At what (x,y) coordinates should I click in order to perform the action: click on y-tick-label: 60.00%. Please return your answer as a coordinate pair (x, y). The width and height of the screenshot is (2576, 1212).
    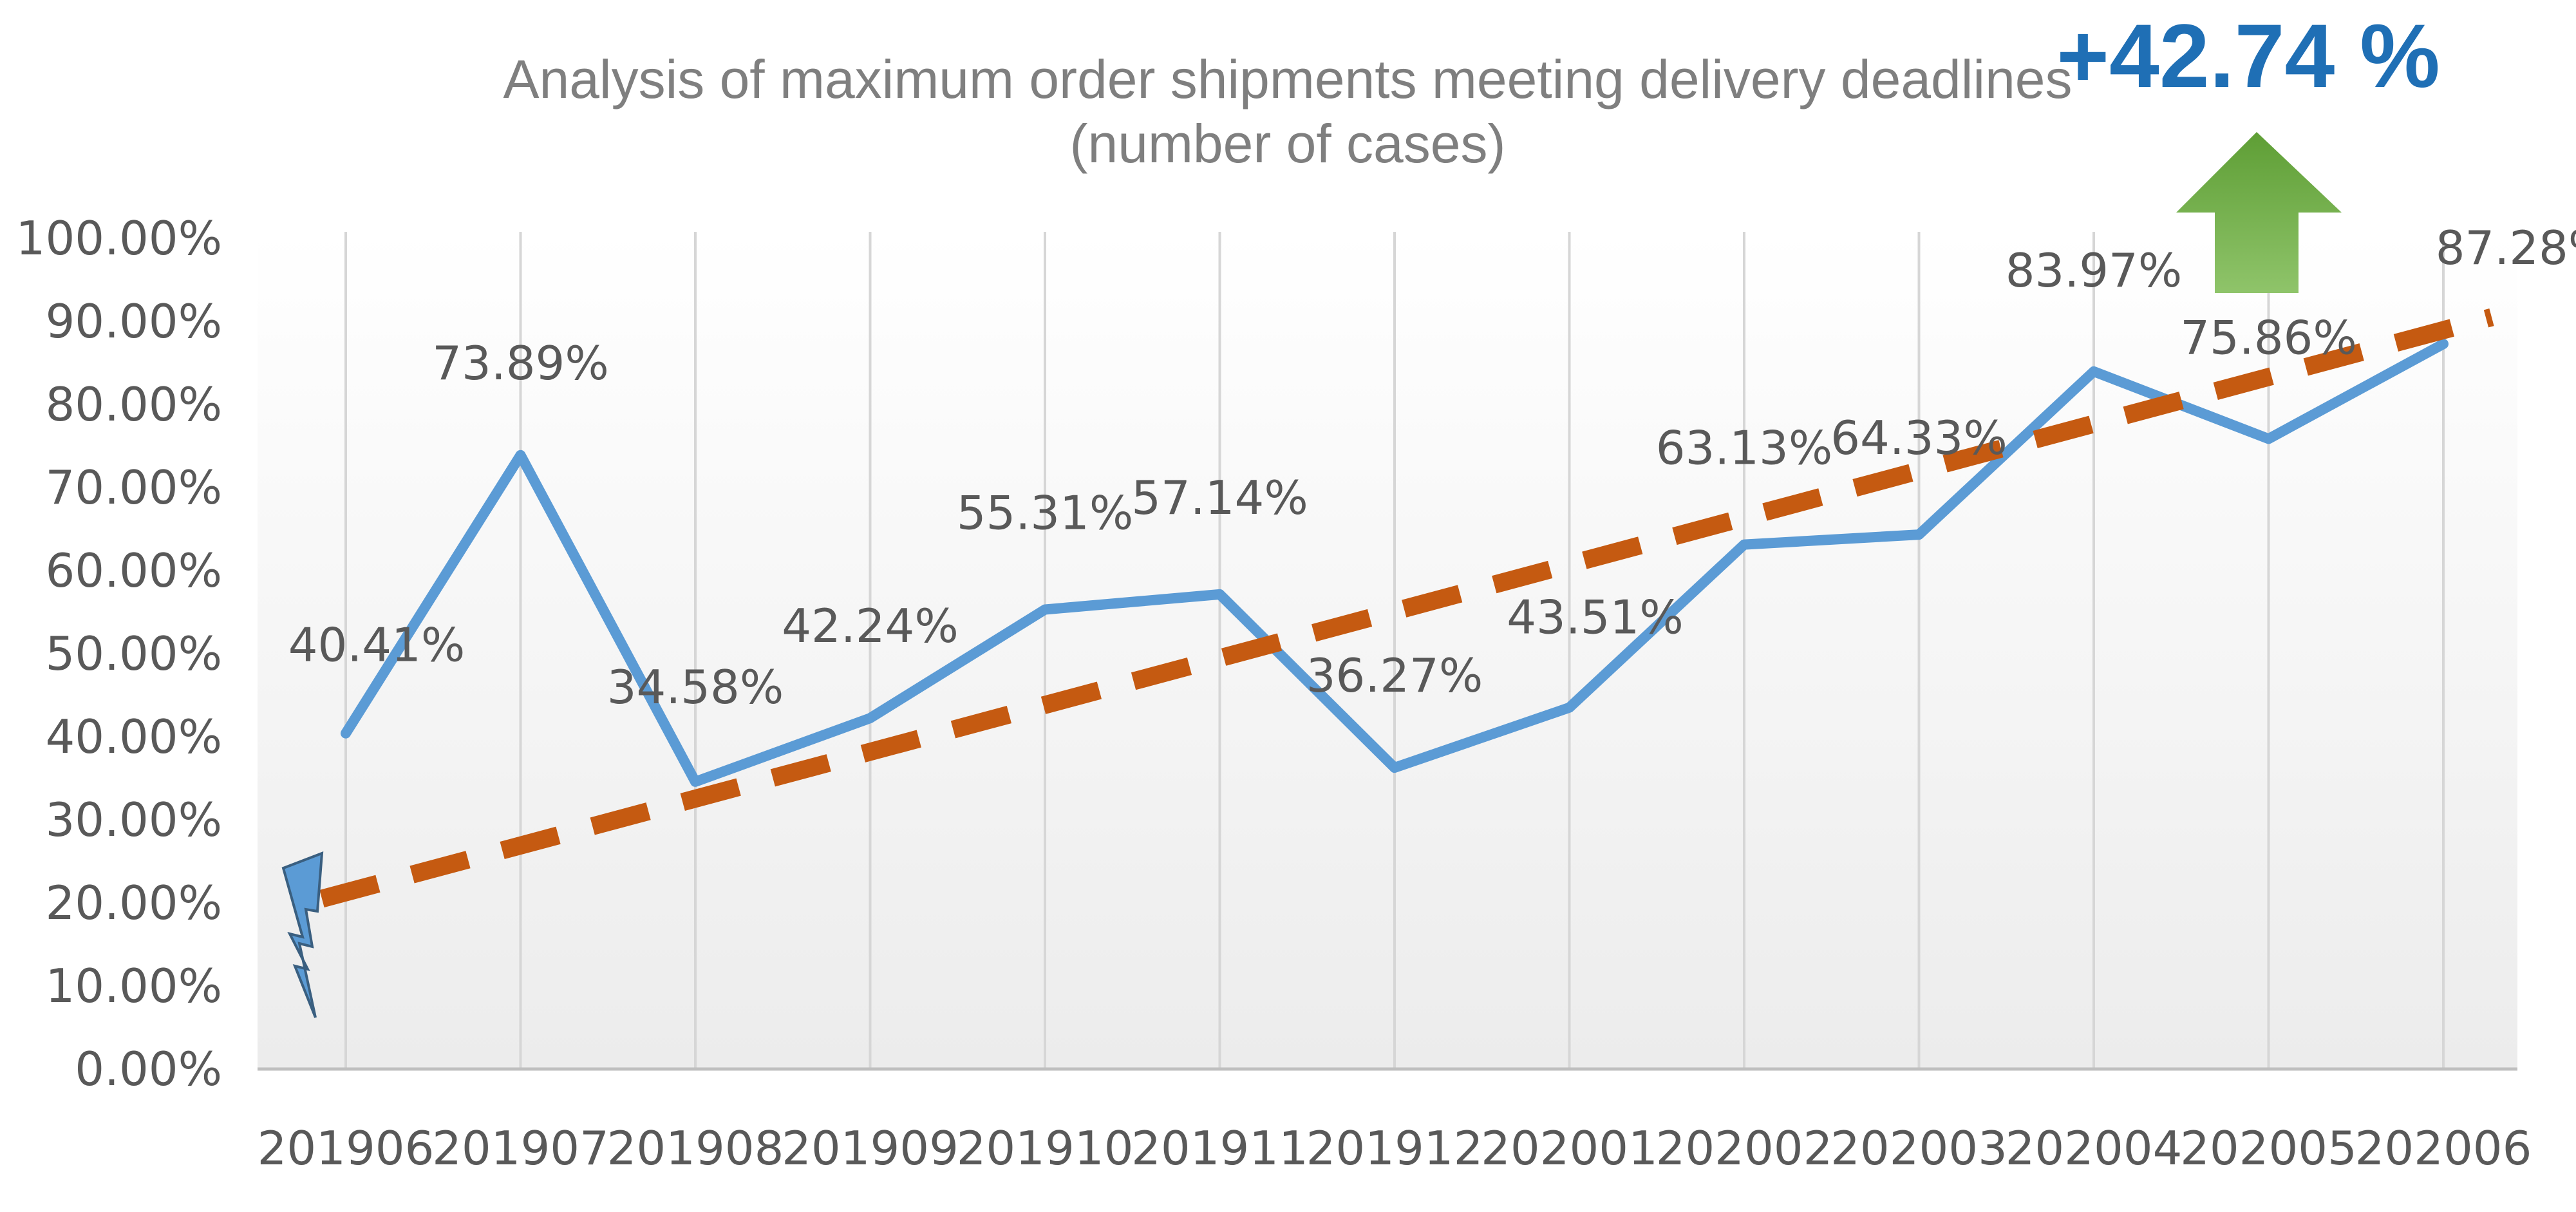
    Looking at the image, I should click on (133, 571).